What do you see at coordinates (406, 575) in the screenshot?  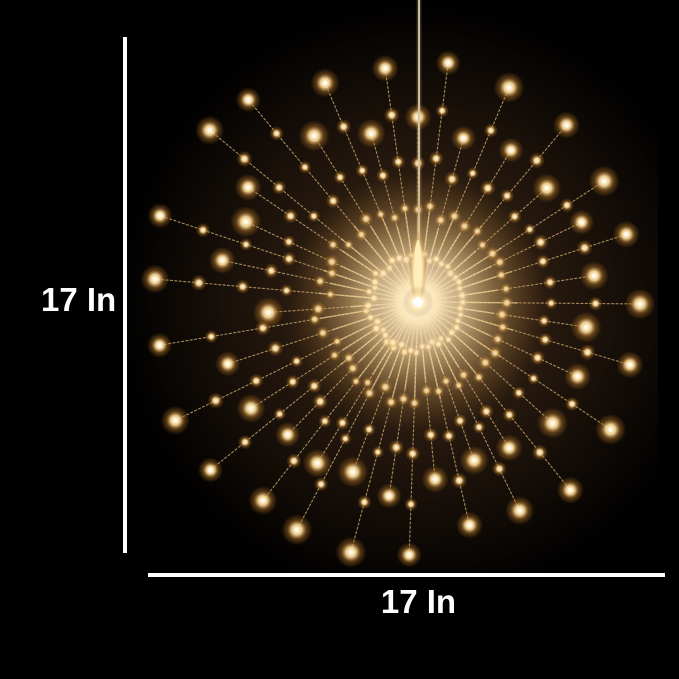 I see `width-dimension-line` at bounding box center [406, 575].